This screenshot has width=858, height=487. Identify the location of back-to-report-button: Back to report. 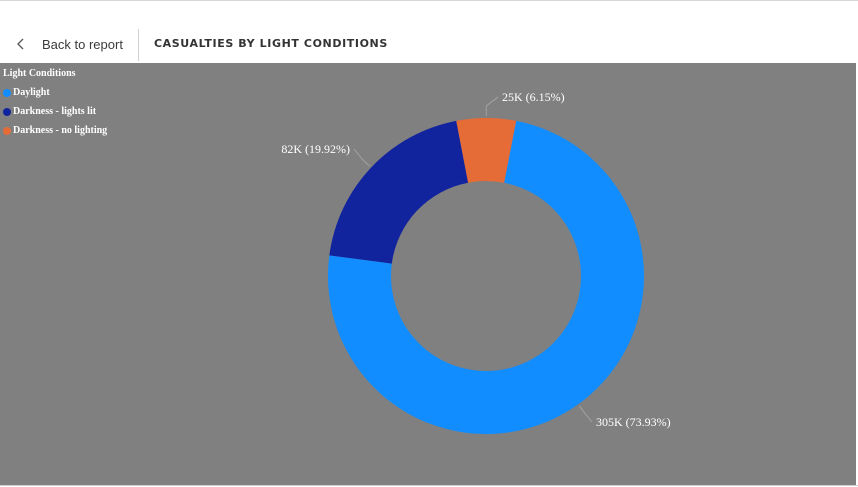
(68, 44).